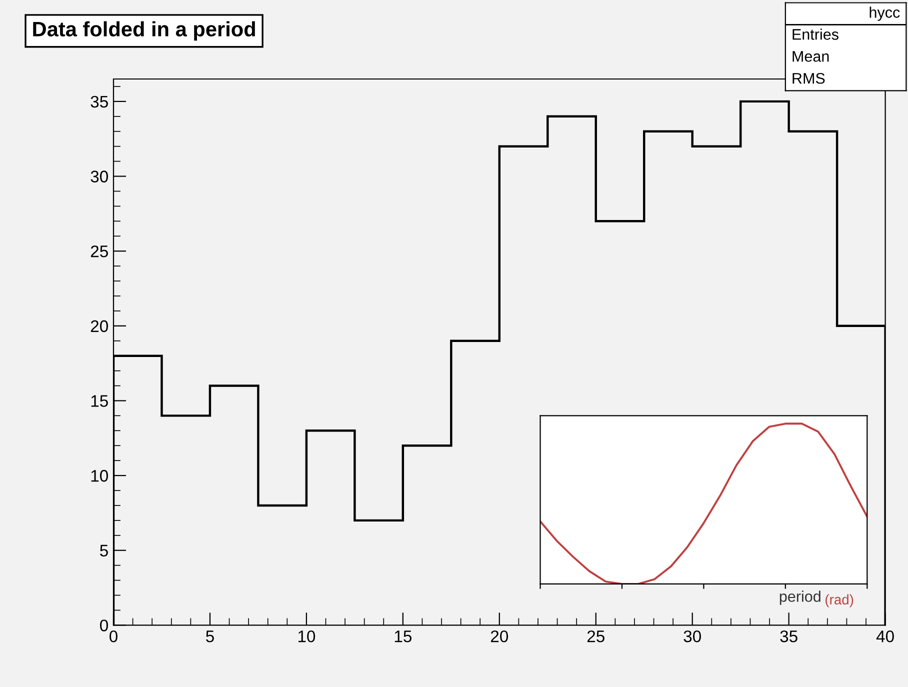  Describe the element at coordinates (810, 56) in the screenshot. I see `text: Mean` at that location.